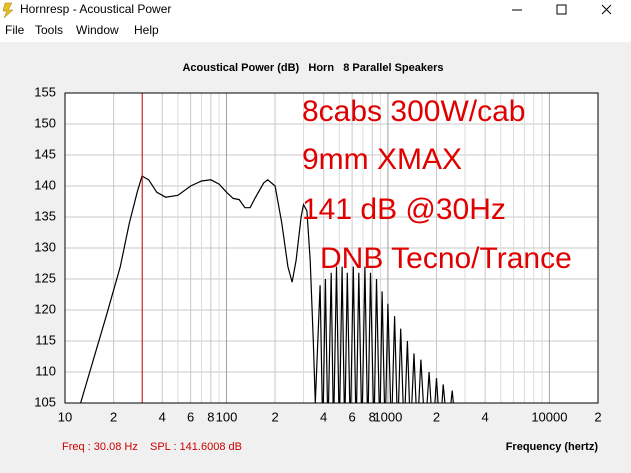 This screenshot has width=631, height=473. What do you see at coordinates (45, 308) in the screenshot?
I see `y-tick-label: 120` at bounding box center [45, 308].